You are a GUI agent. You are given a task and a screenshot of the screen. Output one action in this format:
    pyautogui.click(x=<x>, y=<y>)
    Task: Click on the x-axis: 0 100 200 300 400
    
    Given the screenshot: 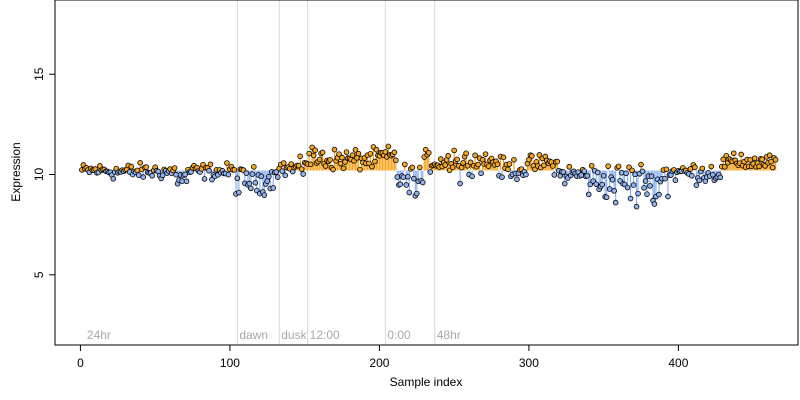 What is the action you would take?
    pyautogui.click(x=383, y=357)
    